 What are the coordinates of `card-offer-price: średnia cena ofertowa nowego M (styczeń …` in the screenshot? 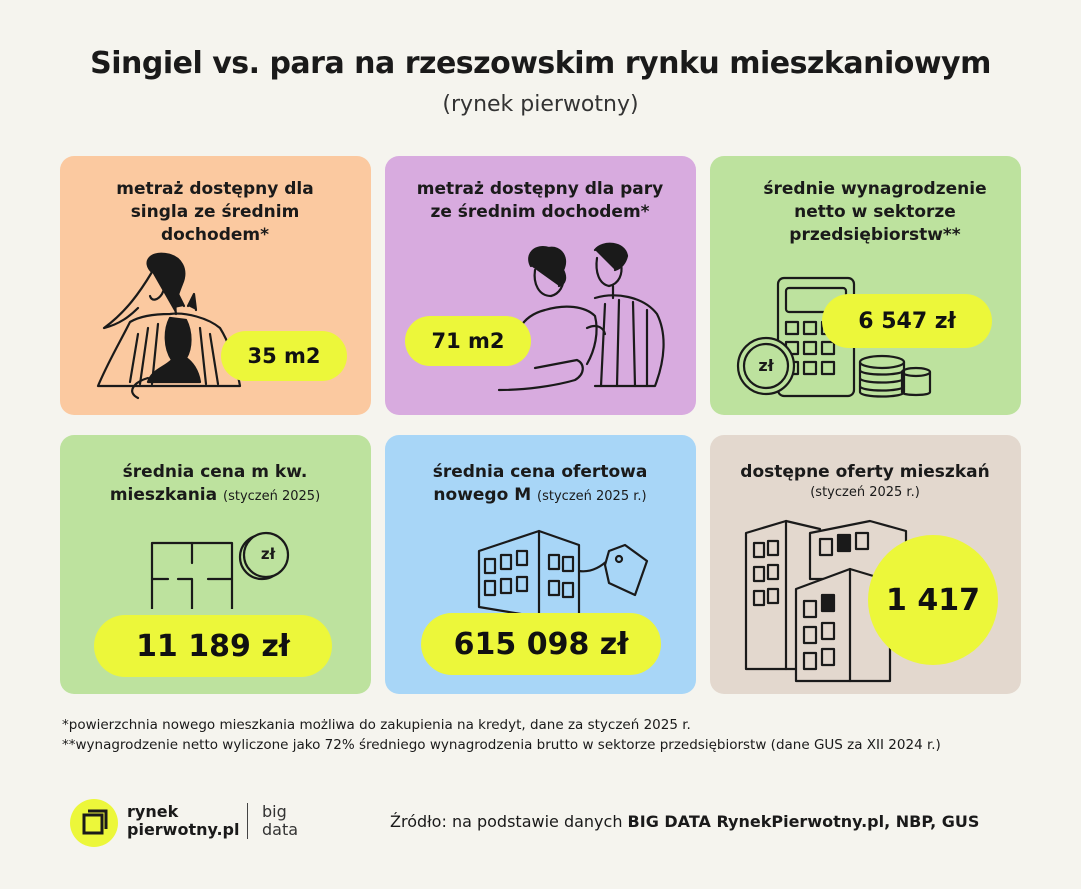 It's located at (540, 564).